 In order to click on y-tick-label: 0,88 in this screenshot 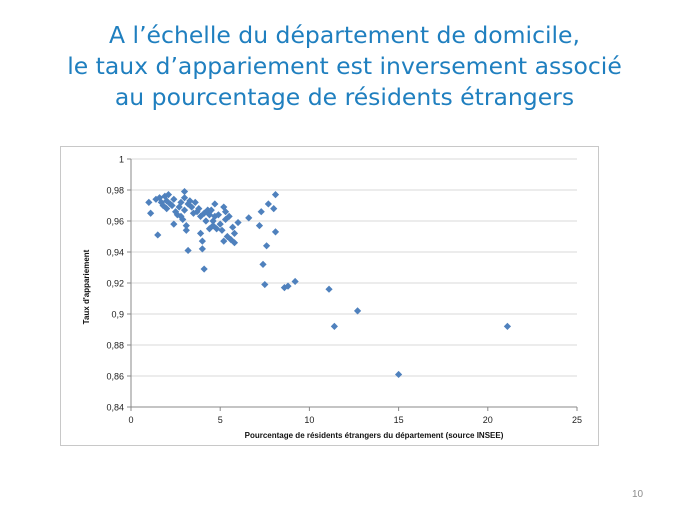, I will do `click(115, 346)`.